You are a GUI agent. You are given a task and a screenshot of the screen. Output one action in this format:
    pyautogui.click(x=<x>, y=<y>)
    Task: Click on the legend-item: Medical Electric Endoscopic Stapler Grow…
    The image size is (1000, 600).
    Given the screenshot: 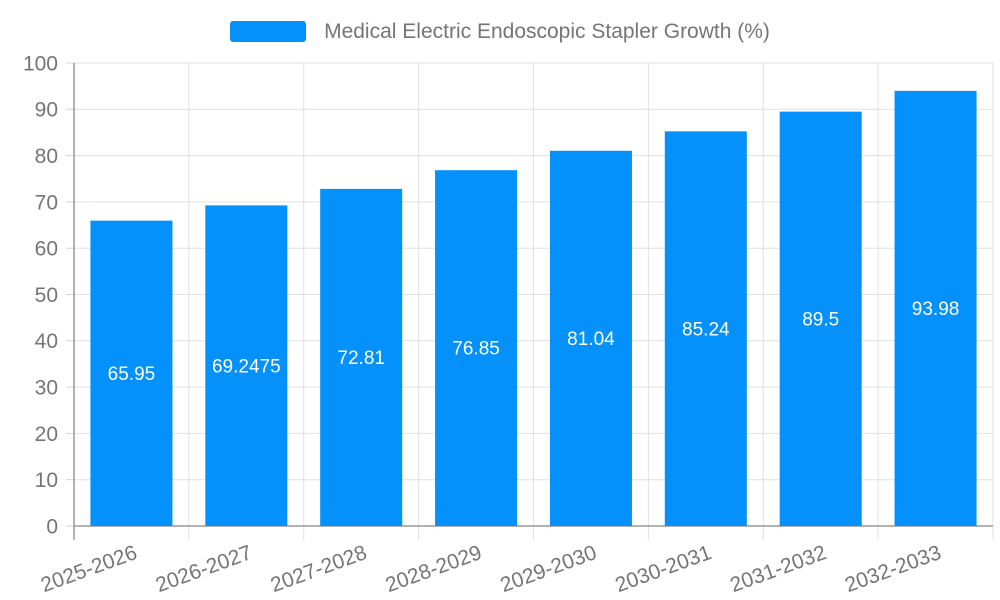 What is the action you would take?
    pyautogui.click(x=500, y=31)
    